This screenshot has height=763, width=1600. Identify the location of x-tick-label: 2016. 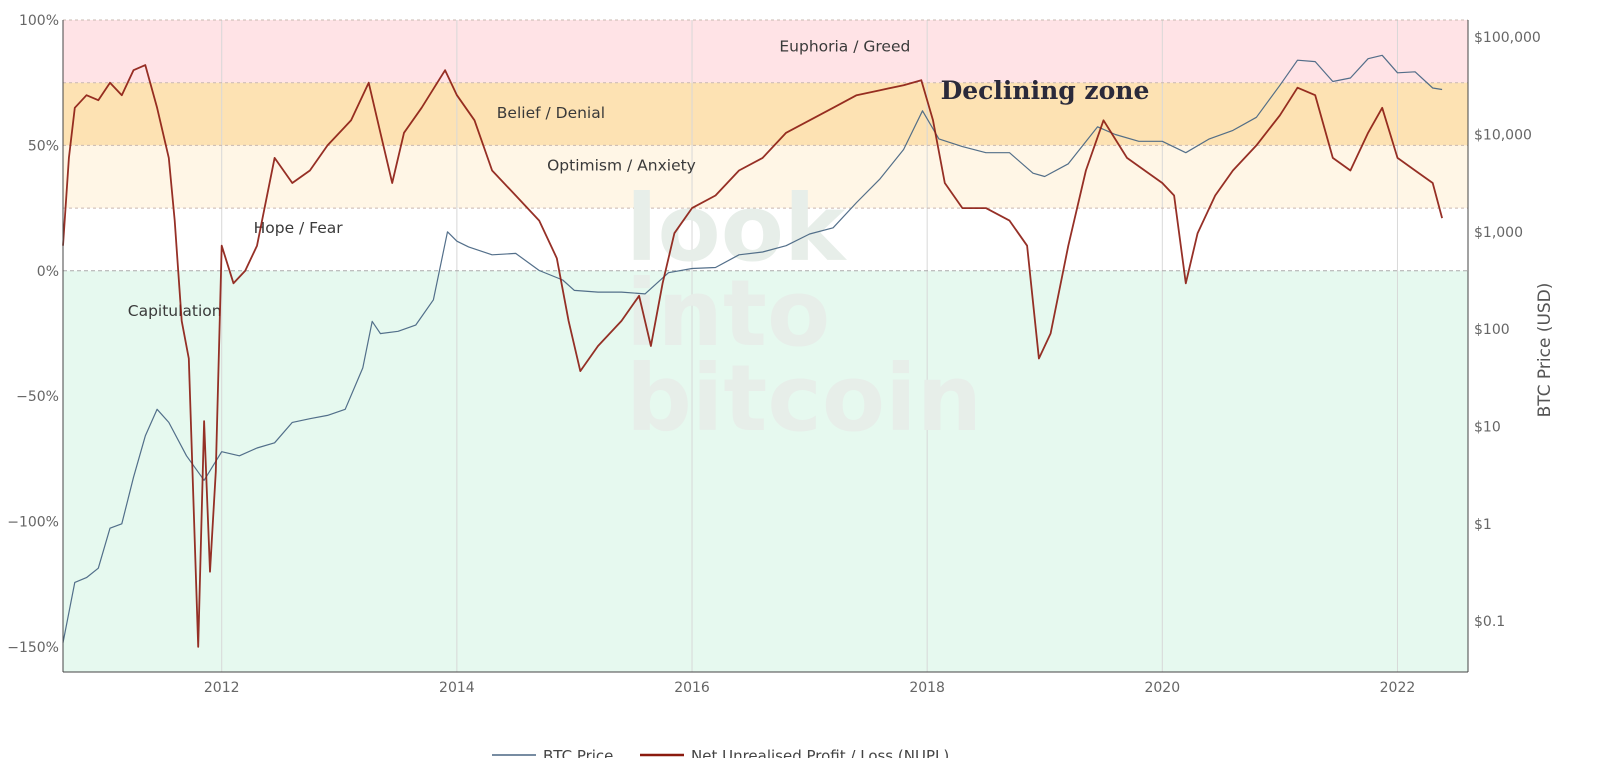
(692, 688).